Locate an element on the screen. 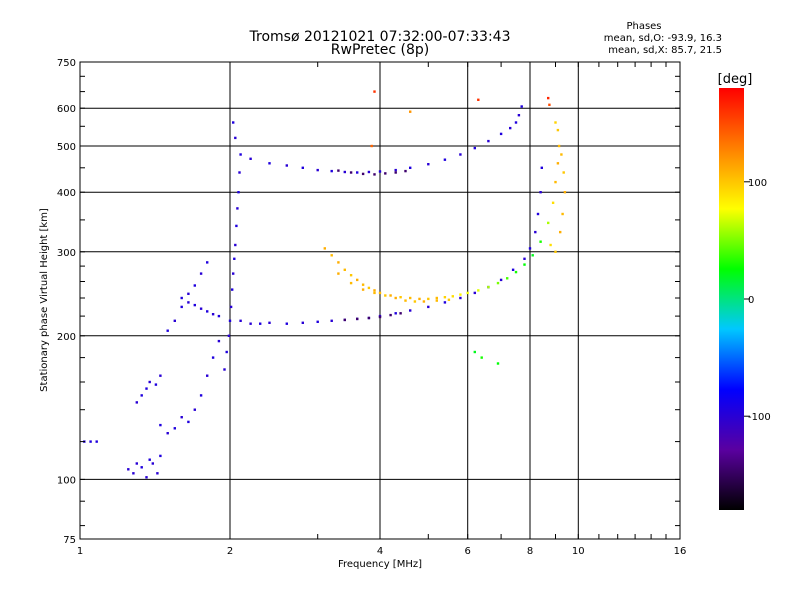 Image resolution: width=800 pixels, height=604 pixels. x-tick-label: 16 is located at coordinates (680, 551).